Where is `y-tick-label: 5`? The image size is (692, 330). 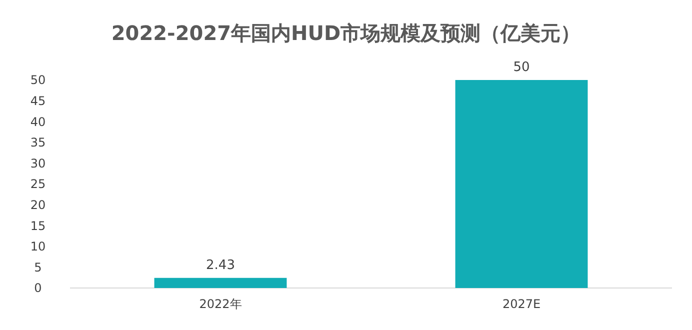 y-tick-label: 5 is located at coordinates (38, 267).